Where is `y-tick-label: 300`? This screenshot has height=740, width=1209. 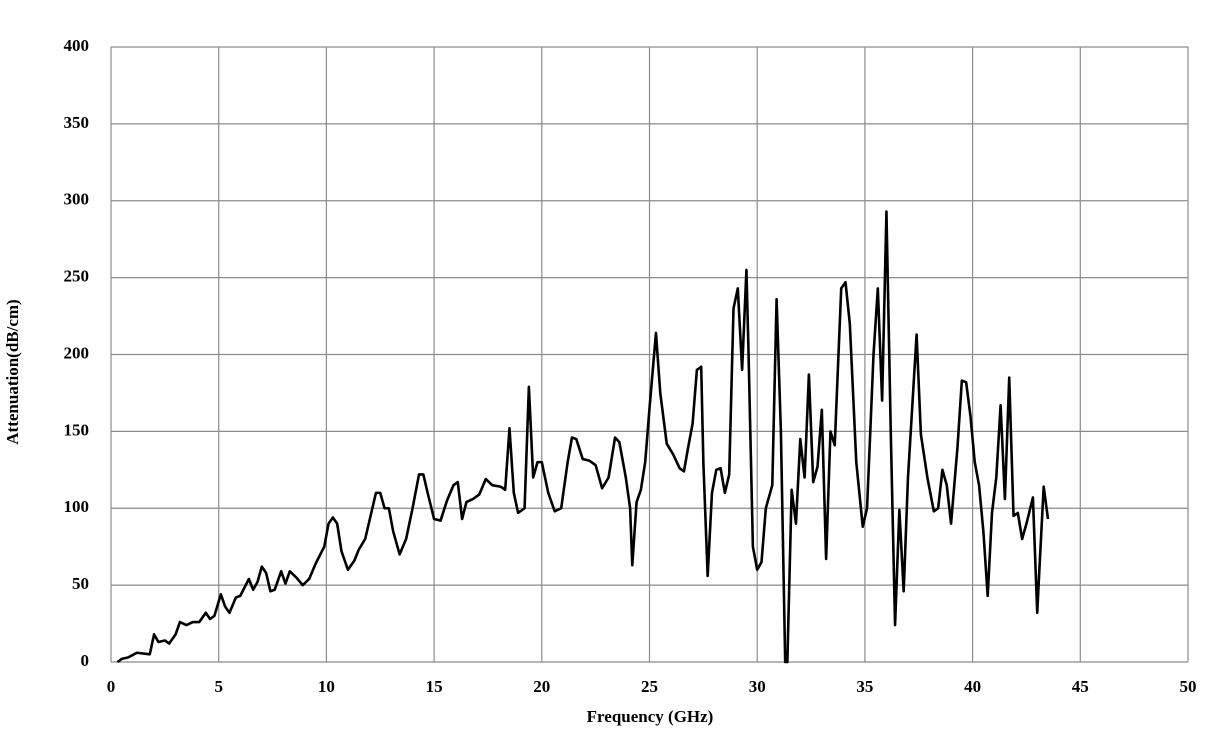
y-tick-label: 300 is located at coordinates (77, 199).